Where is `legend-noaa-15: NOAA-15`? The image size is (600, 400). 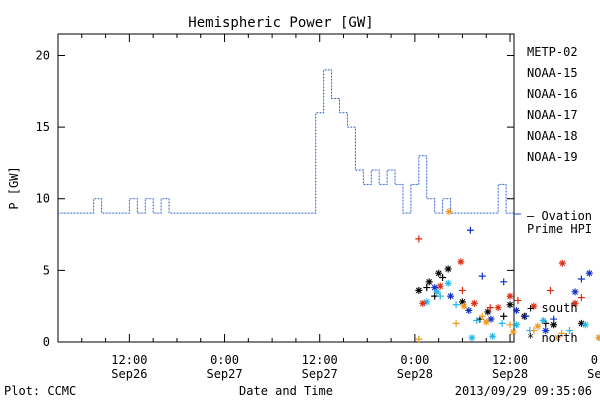
legend-noaa-15: NOAA-15 is located at coordinates (552, 73).